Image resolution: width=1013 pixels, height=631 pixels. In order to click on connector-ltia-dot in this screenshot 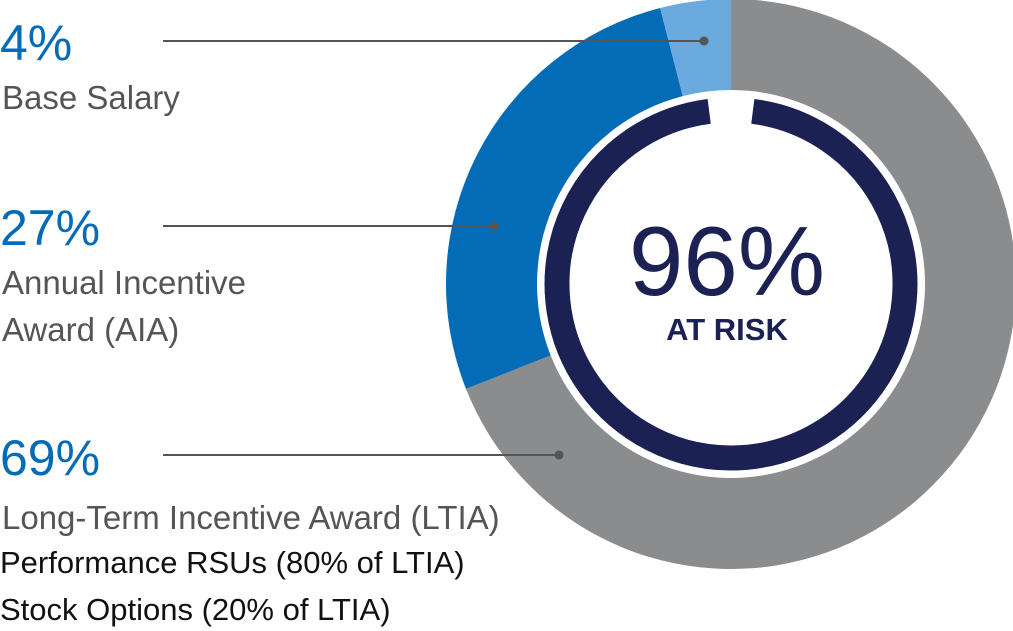, I will do `click(559, 455)`.